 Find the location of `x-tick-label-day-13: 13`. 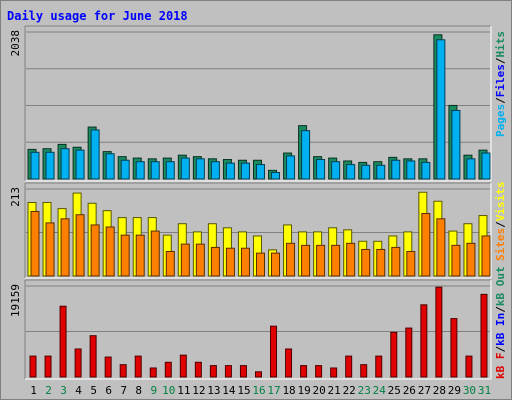

x-tick-label-day-13: 13 is located at coordinates (213, 390).